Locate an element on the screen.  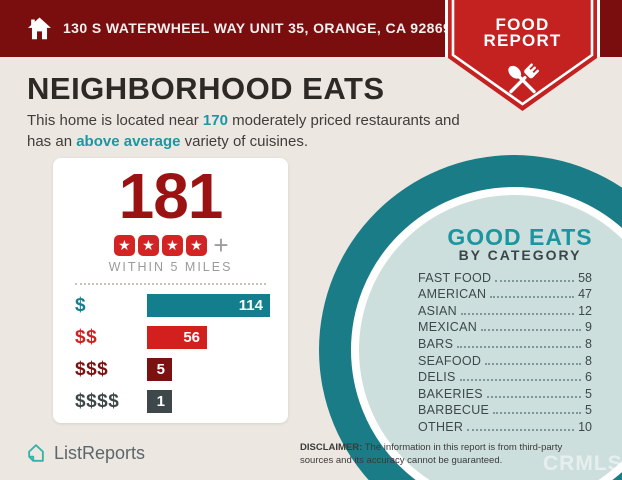
category-row: AMERICAN 47 is located at coordinates (505, 293).